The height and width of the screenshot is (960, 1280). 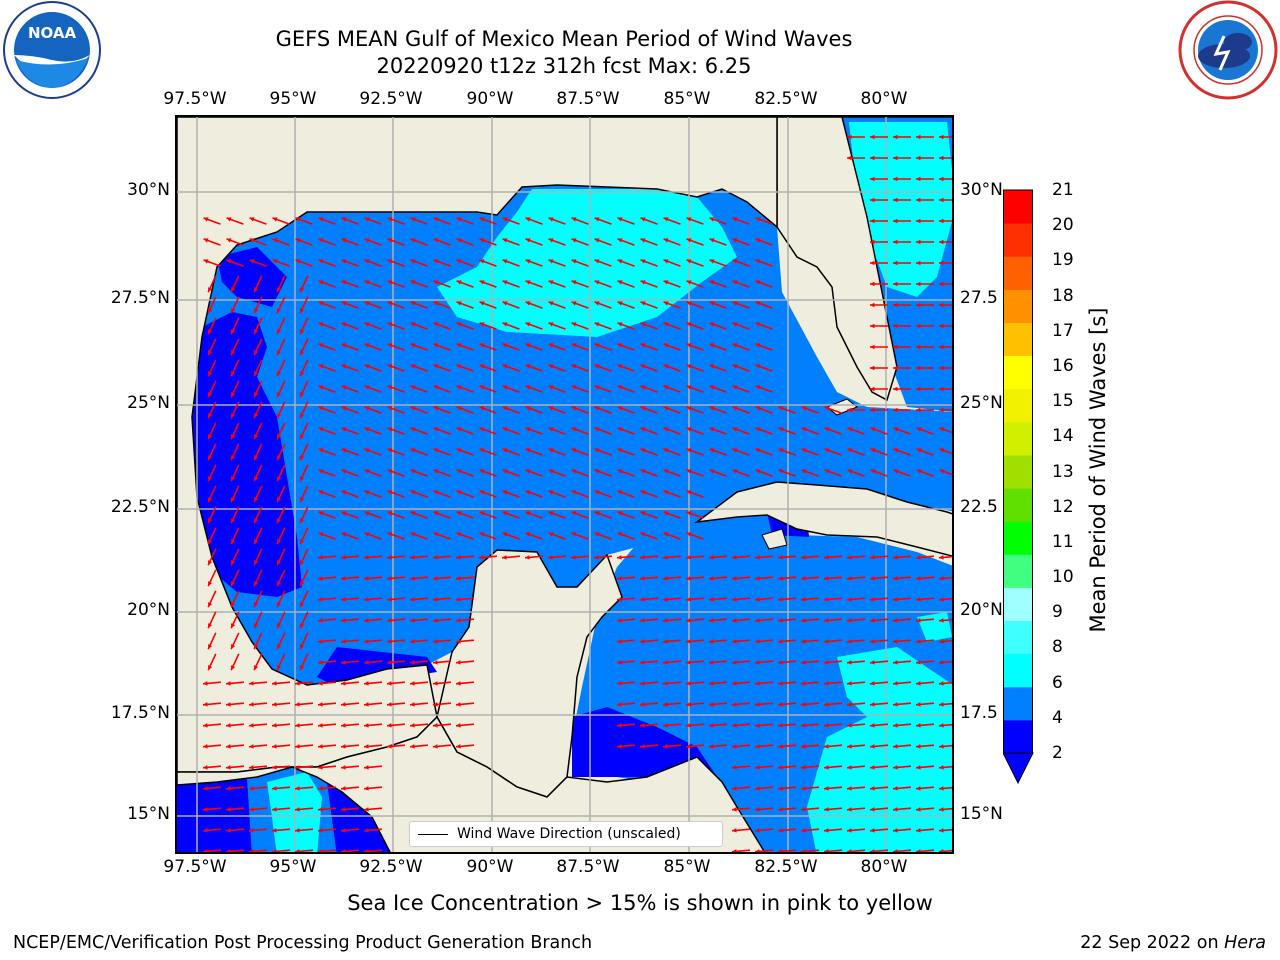 I want to click on lat-label: 27.5, so click(x=979, y=298).